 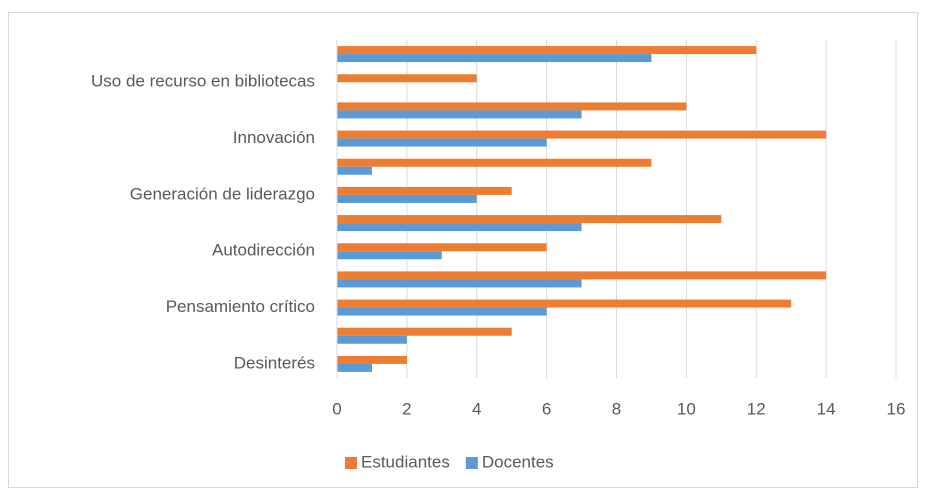 What do you see at coordinates (518, 461) in the screenshot?
I see `legend-label: Docentes` at bounding box center [518, 461].